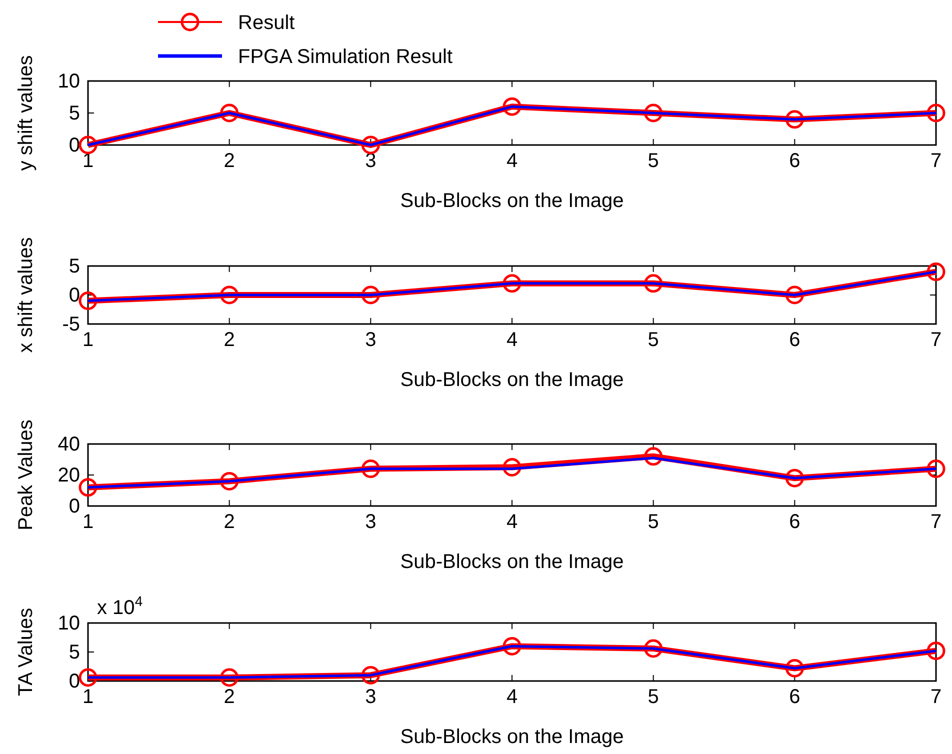  I want to click on legend-label: FPGA Simulation Result, so click(345, 57).